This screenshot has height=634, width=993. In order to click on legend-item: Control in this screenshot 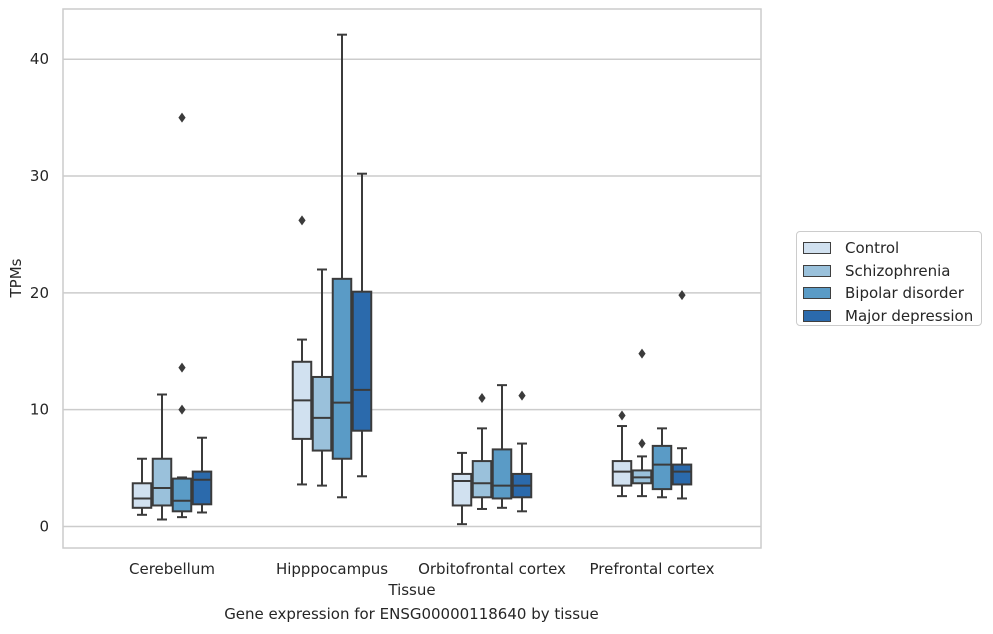, I will do `click(892, 248)`.